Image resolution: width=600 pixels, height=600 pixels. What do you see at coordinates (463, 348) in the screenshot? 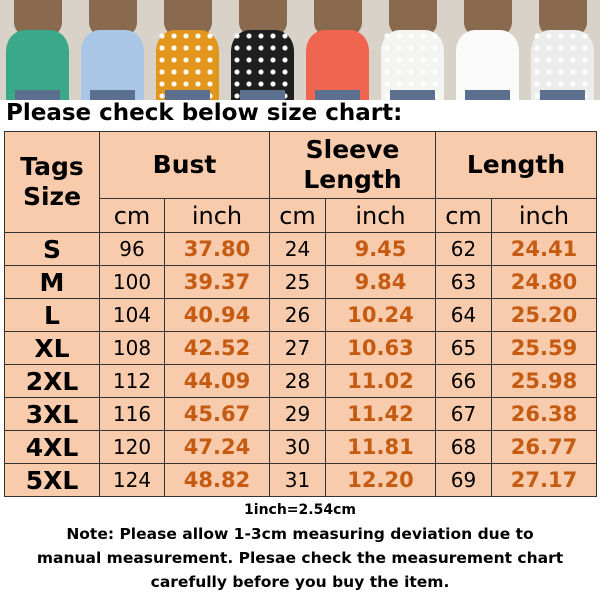
I see `cell-length-cm: 65` at bounding box center [463, 348].